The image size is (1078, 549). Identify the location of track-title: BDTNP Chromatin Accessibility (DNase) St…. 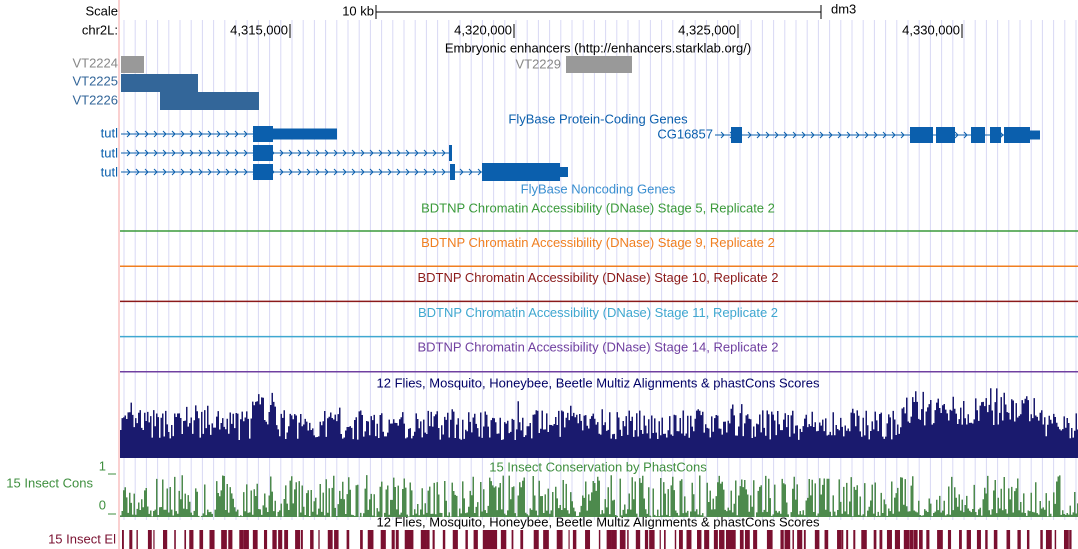
(598, 242).